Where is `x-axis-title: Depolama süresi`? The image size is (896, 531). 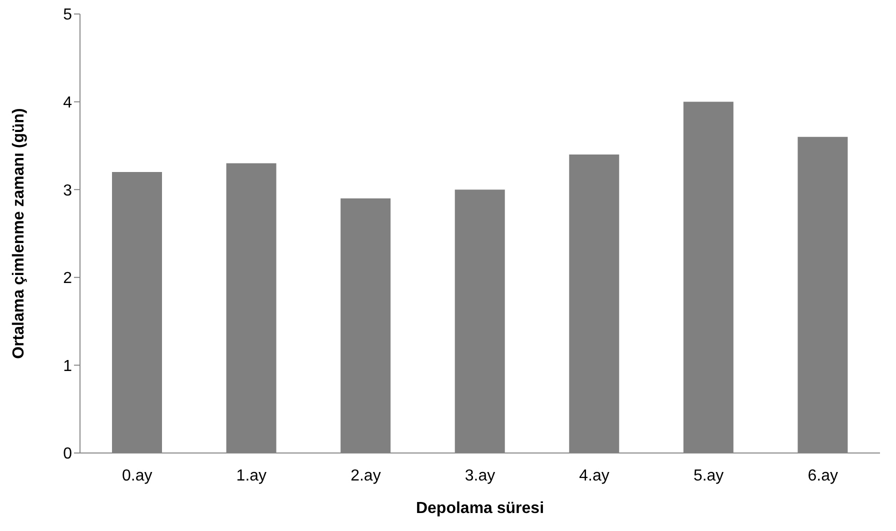
x-axis-title: Depolama süresi is located at coordinates (480, 508).